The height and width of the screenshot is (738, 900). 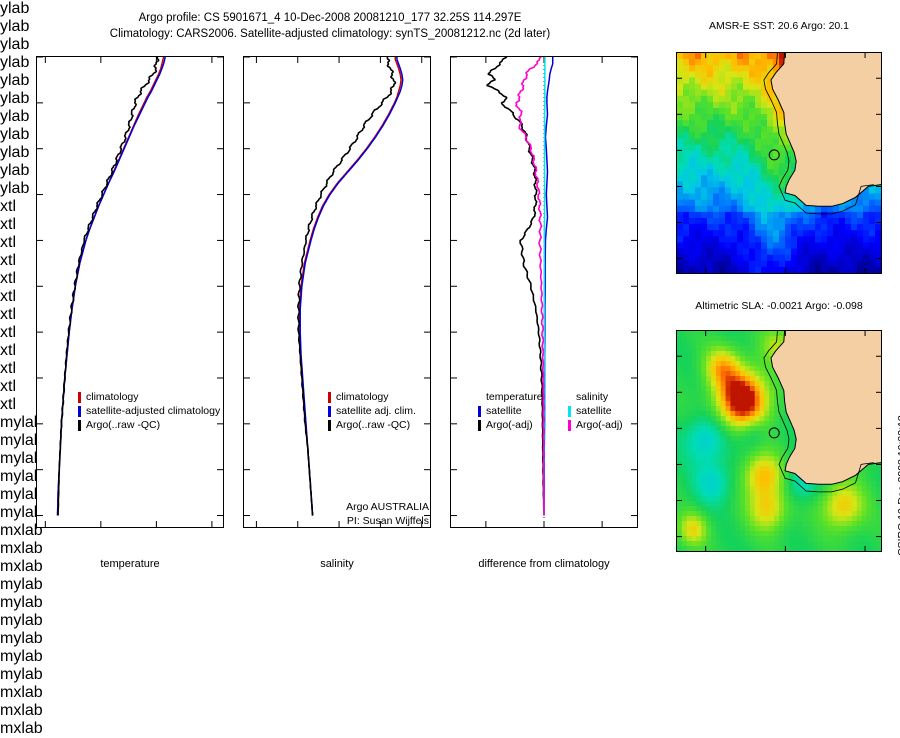 I want to click on difference-axis-label: difference from climatology, so click(x=544, y=564).